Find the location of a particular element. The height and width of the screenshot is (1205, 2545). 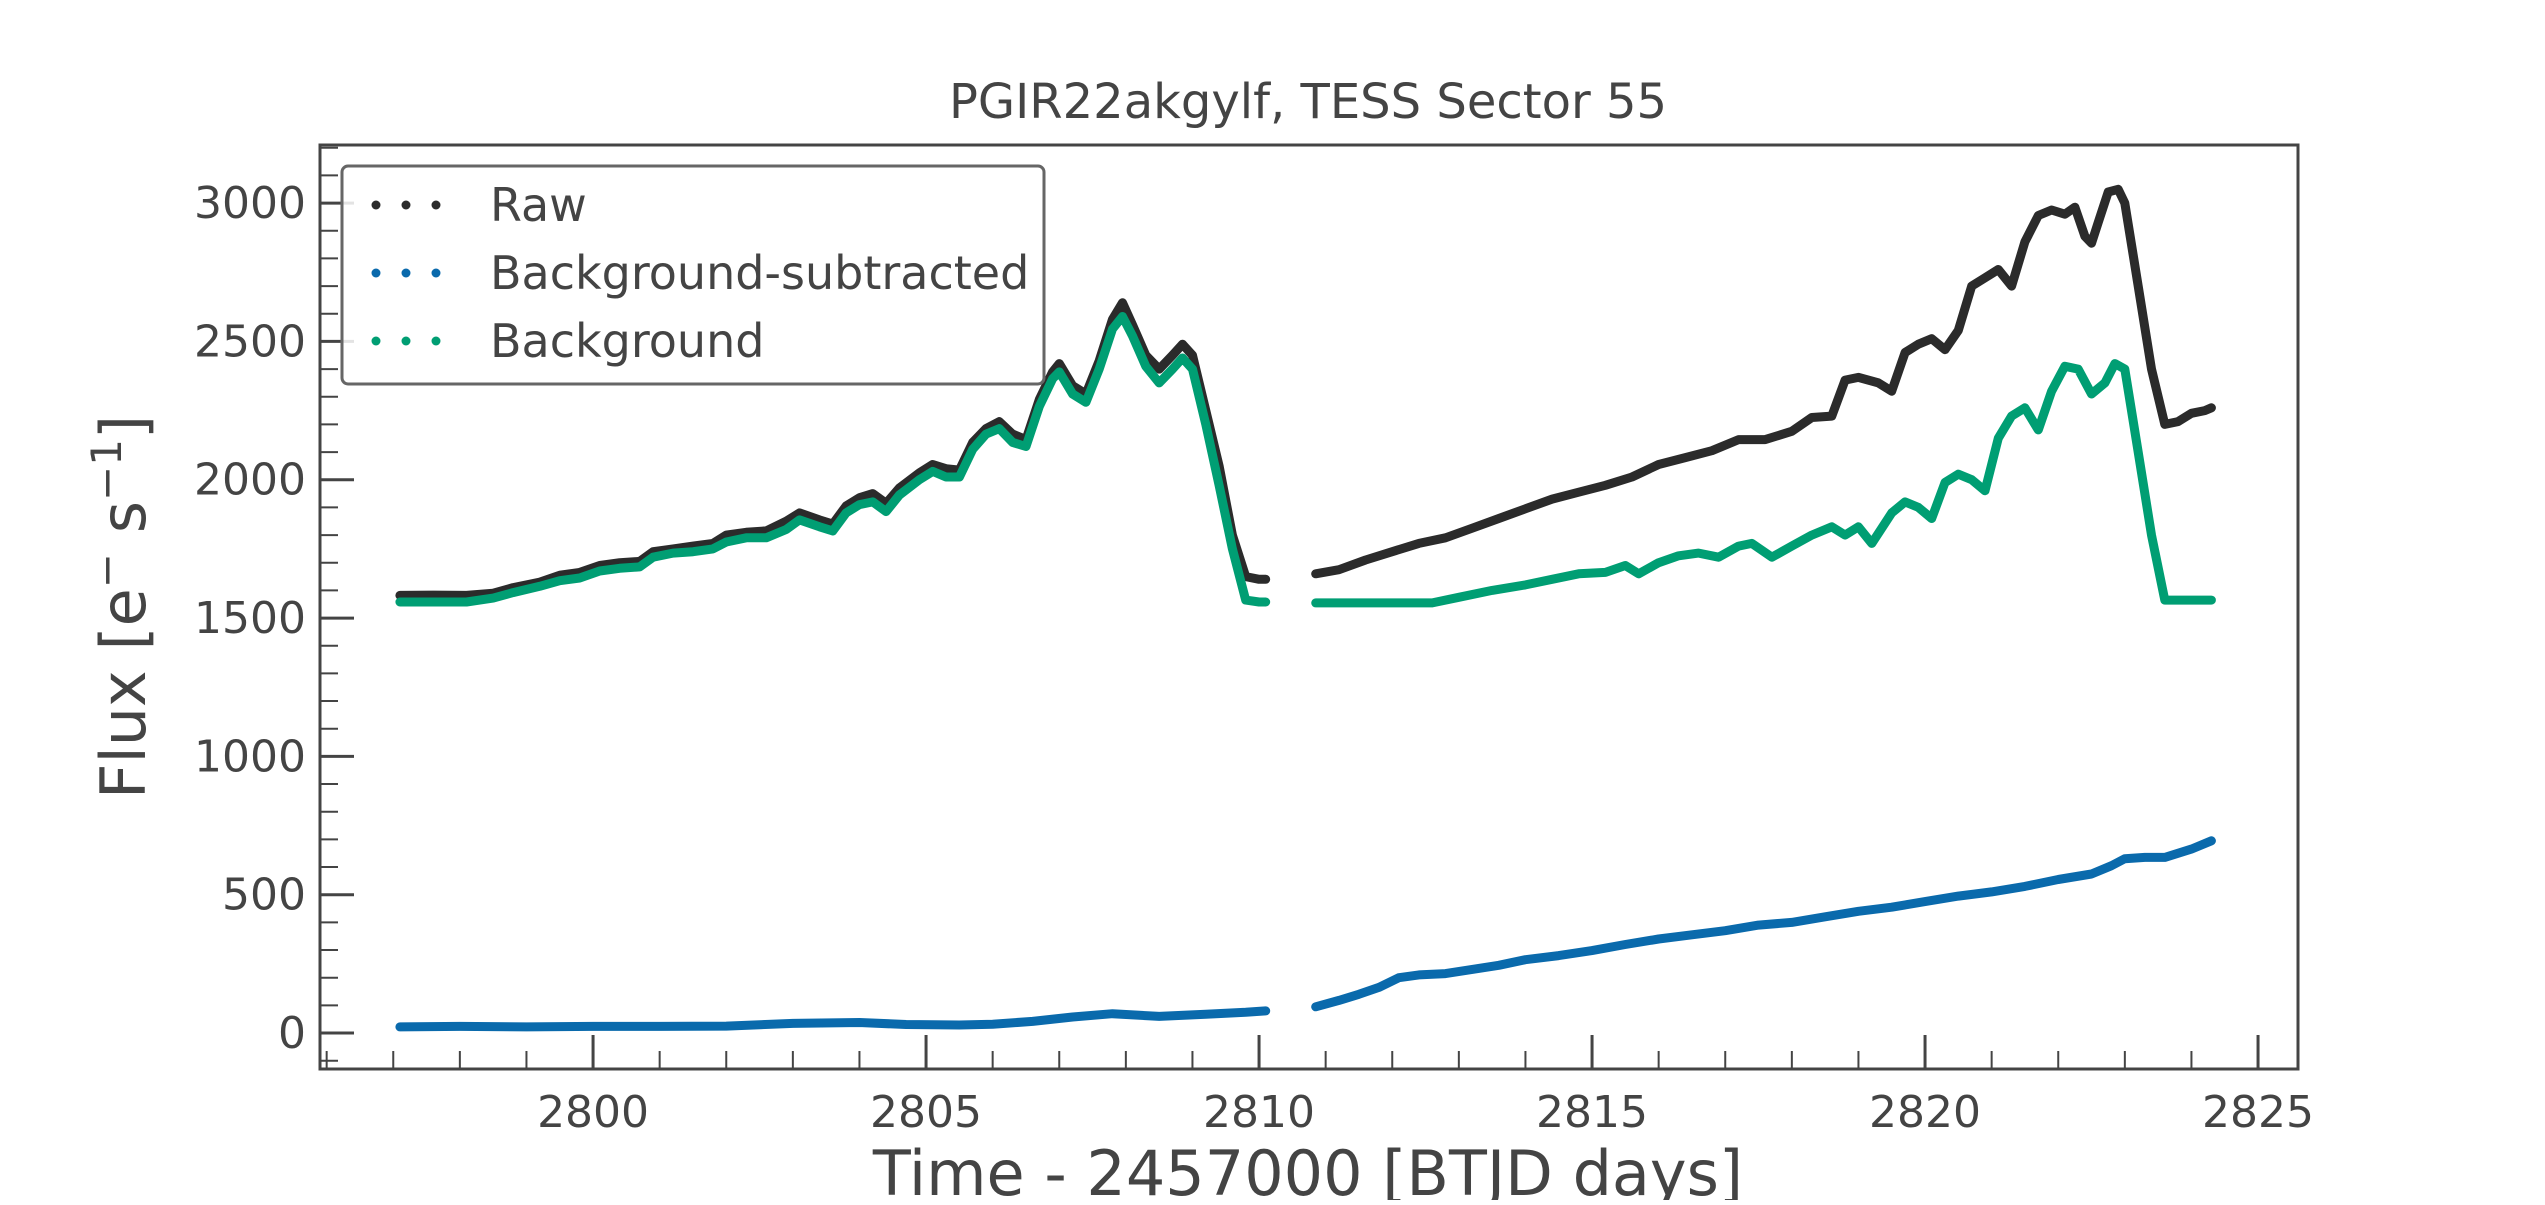

y-axis-label-sup1: − is located at coordinates (106, 570).